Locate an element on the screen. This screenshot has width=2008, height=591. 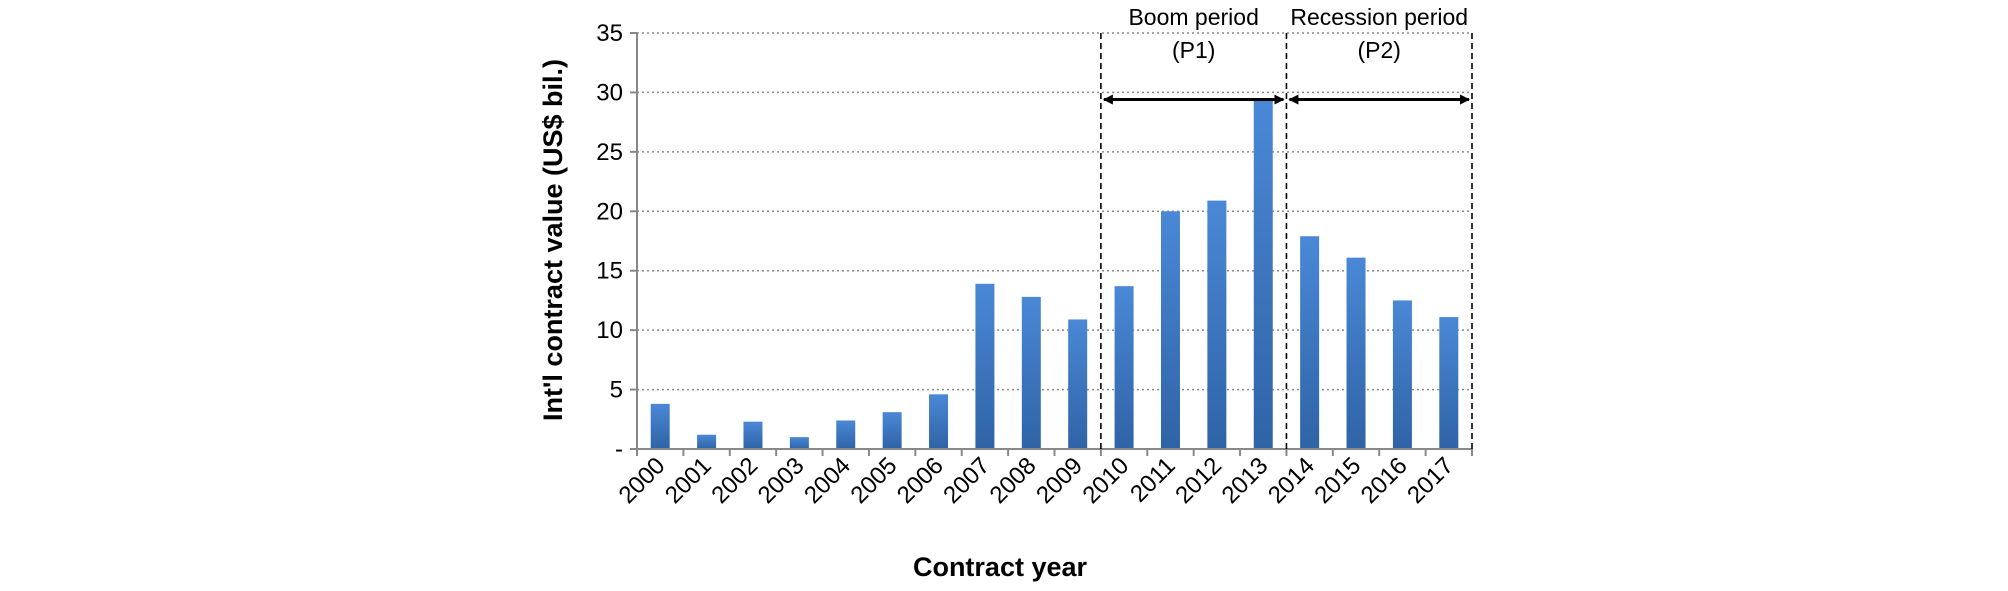
bar-2004 is located at coordinates (846, 434).